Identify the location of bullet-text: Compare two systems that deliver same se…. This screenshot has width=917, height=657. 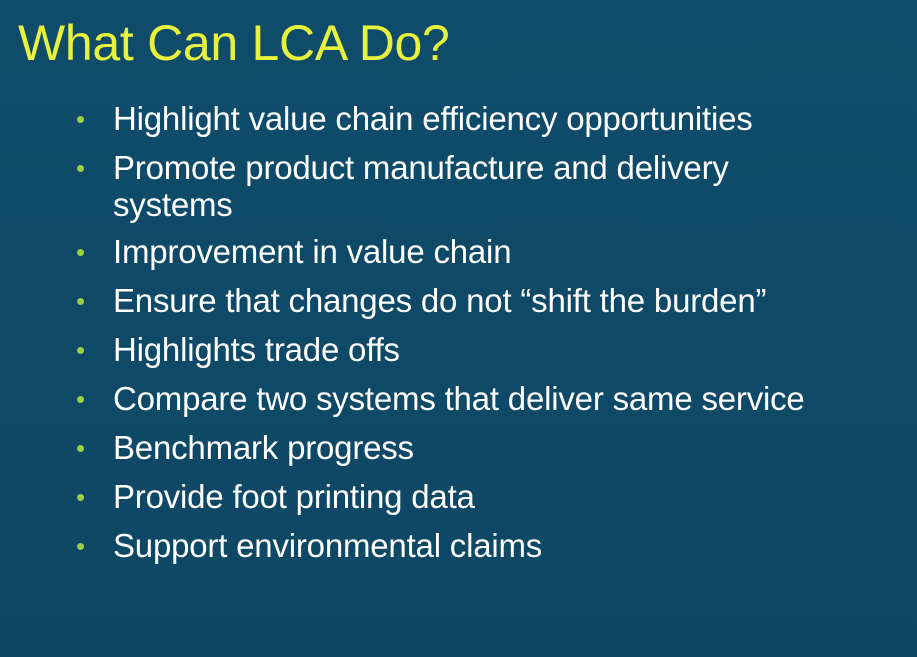
(459, 398).